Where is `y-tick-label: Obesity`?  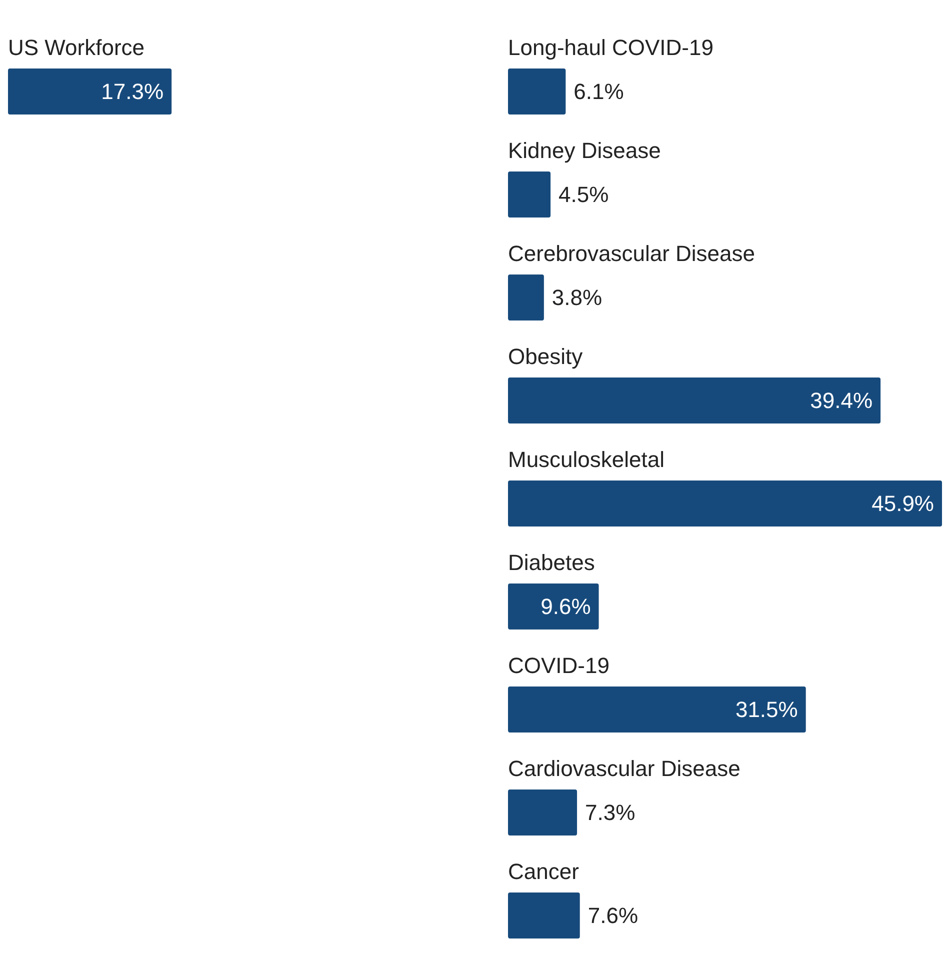
y-tick-label: Obesity is located at coordinates (545, 356).